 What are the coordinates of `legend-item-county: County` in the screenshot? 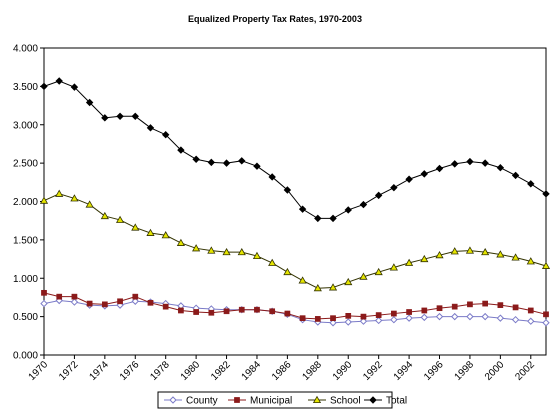 It's located at (191, 401).